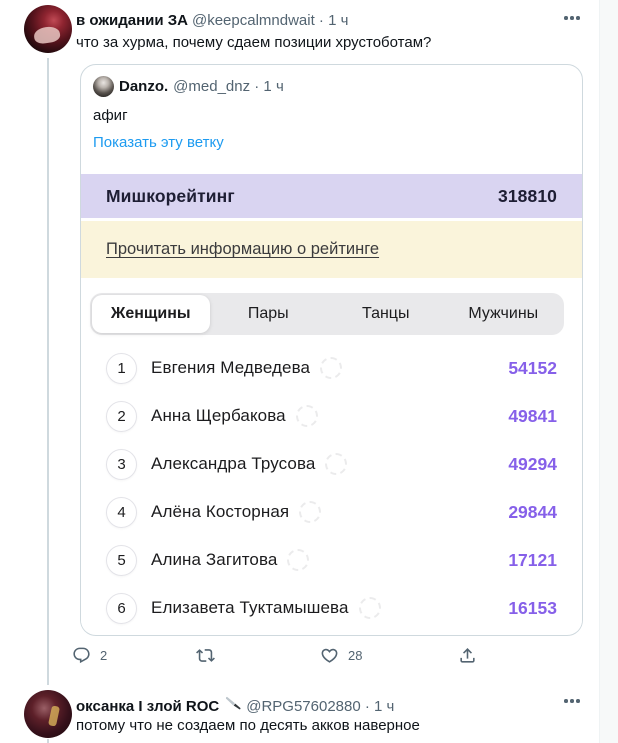 The width and height of the screenshot is (618, 743). Describe the element at coordinates (132, 20) in the screenshot. I see `display-name: в ожидании ЗА` at that location.